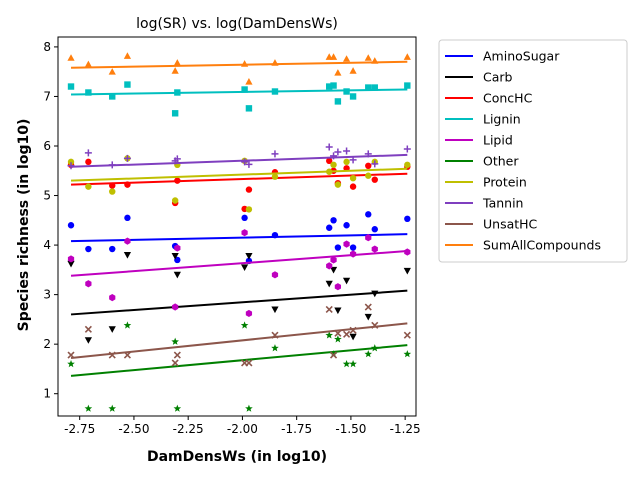 The height and width of the screenshot is (480, 640). Describe the element at coordinates (24, 225) in the screenshot. I see `y-axis-label: Species richness (in log10)` at that location.